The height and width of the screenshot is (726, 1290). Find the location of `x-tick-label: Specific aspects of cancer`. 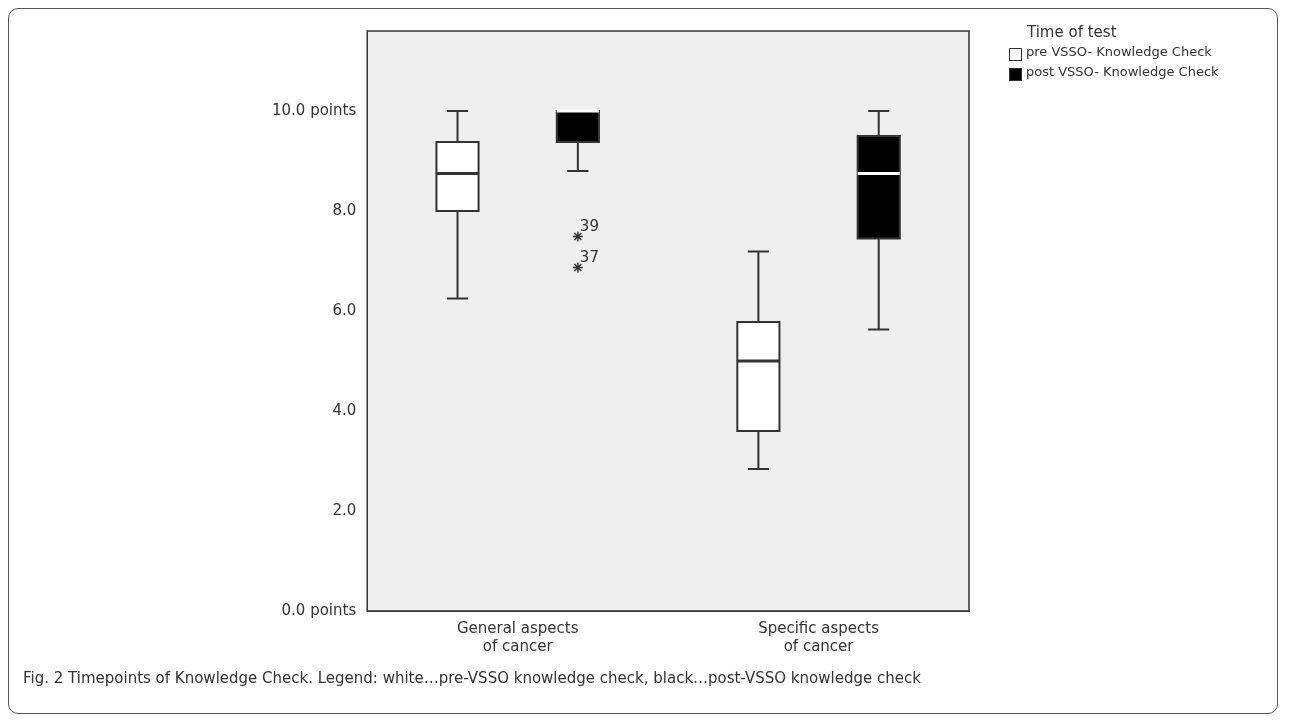

x-tick-label: Specific aspects of cancer is located at coordinates (819, 636).